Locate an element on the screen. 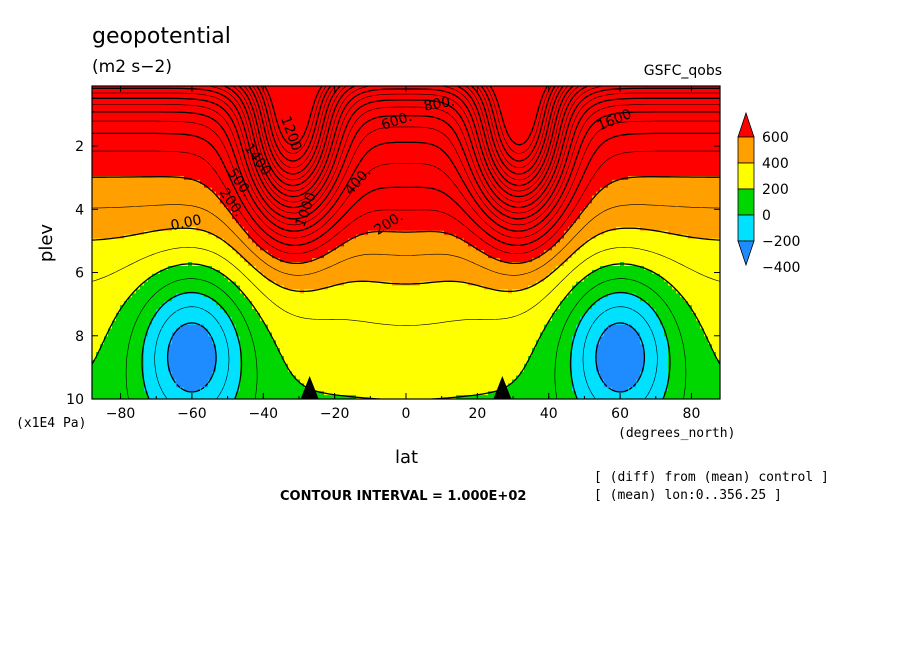  chart-title: geopotential is located at coordinates (161, 36).